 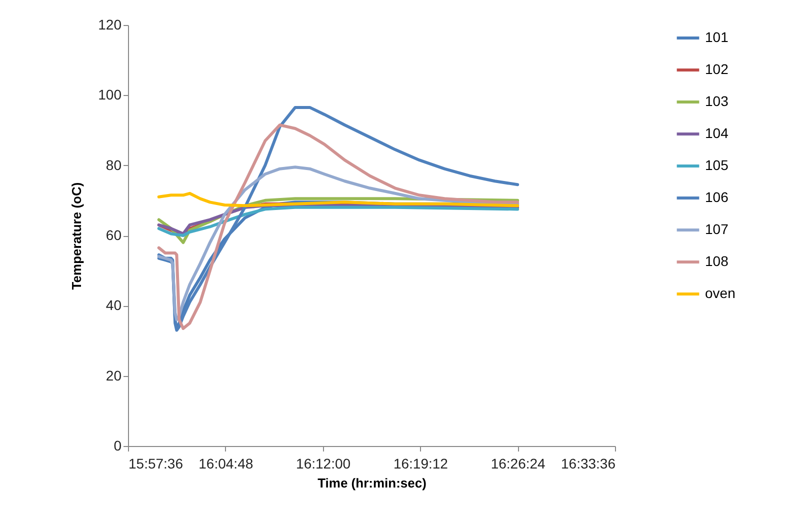 What do you see at coordinates (114, 235) in the screenshot?
I see `y-tick-label: 60` at bounding box center [114, 235].